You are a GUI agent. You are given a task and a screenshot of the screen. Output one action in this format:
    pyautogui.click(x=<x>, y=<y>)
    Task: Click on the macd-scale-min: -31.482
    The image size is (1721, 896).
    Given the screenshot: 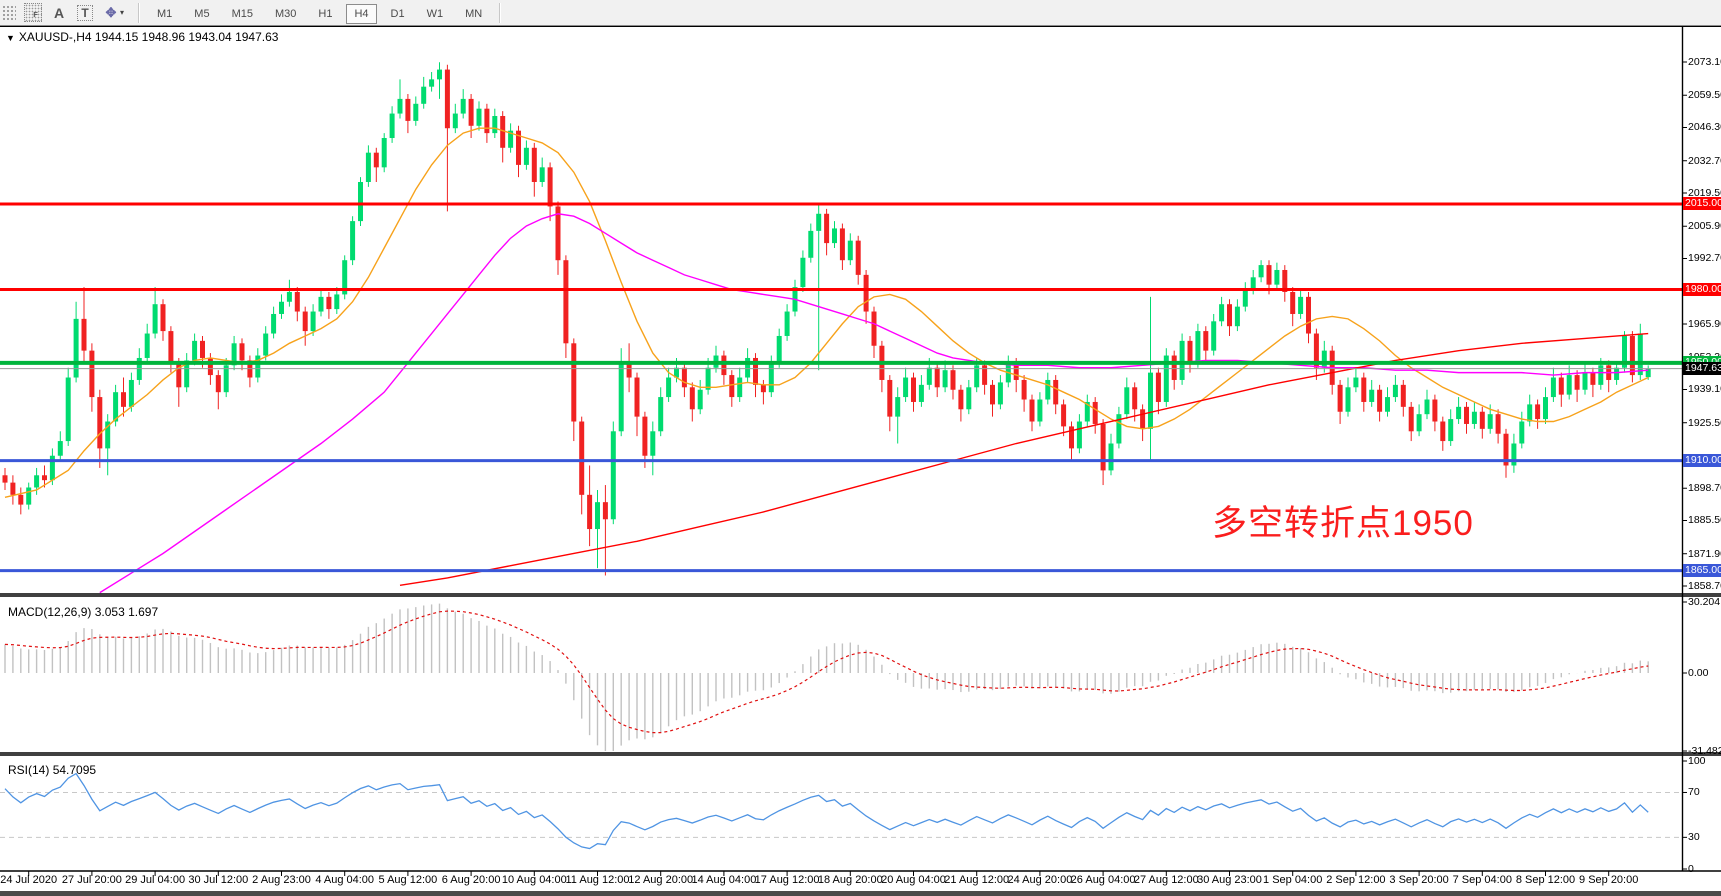 What is the action you would take?
    pyautogui.click(x=1704, y=751)
    